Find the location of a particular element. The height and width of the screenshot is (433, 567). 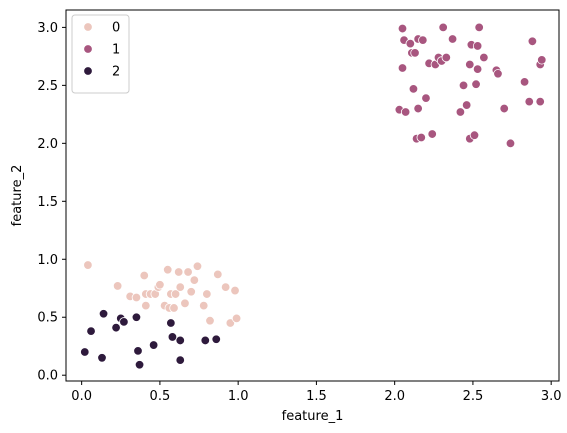

y-tick-label: 1.0 is located at coordinates (47, 260).